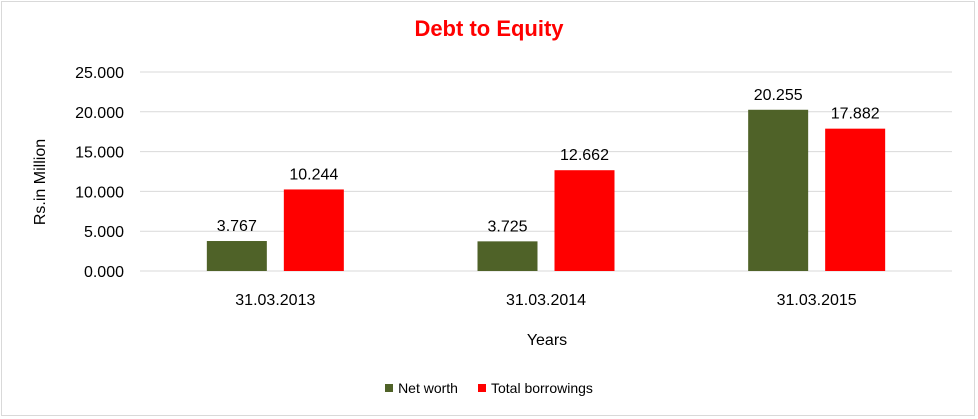 The width and height of the screenshot is (978, 419). I want to click on data-label: 17.882, so click(855, 114).